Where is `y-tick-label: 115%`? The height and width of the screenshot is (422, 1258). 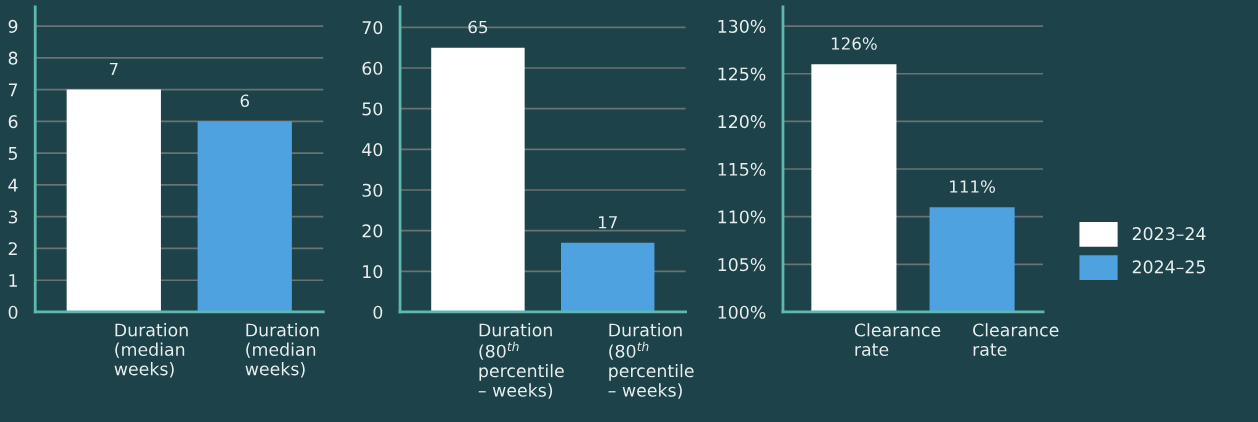
y-tick-label: 115% is located at coordinates (742, 169).